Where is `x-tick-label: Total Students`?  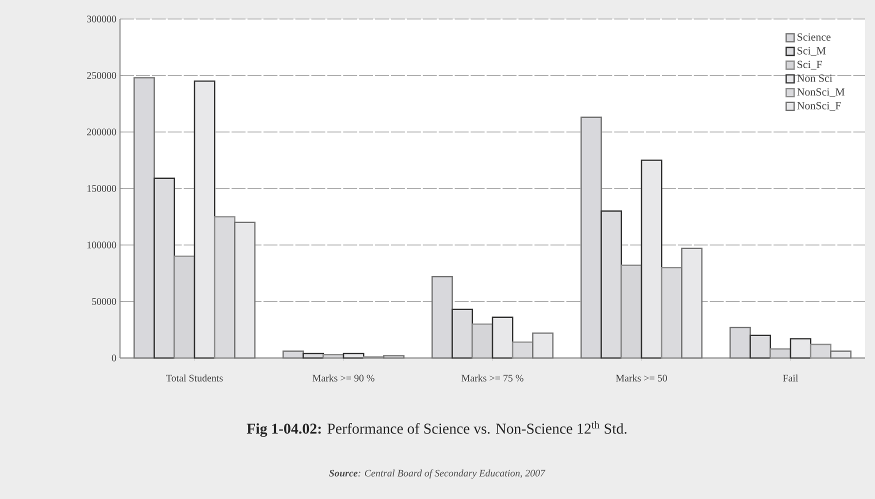 x-tick-label: Total Students is located at coordinates (194, 378).